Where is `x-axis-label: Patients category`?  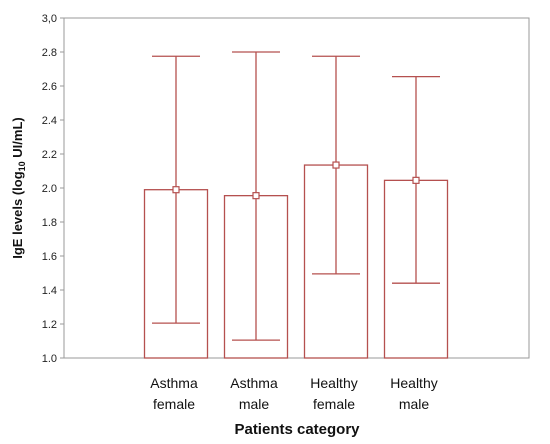 x-axis-label: Patients category is located at coordinates (297, 429).